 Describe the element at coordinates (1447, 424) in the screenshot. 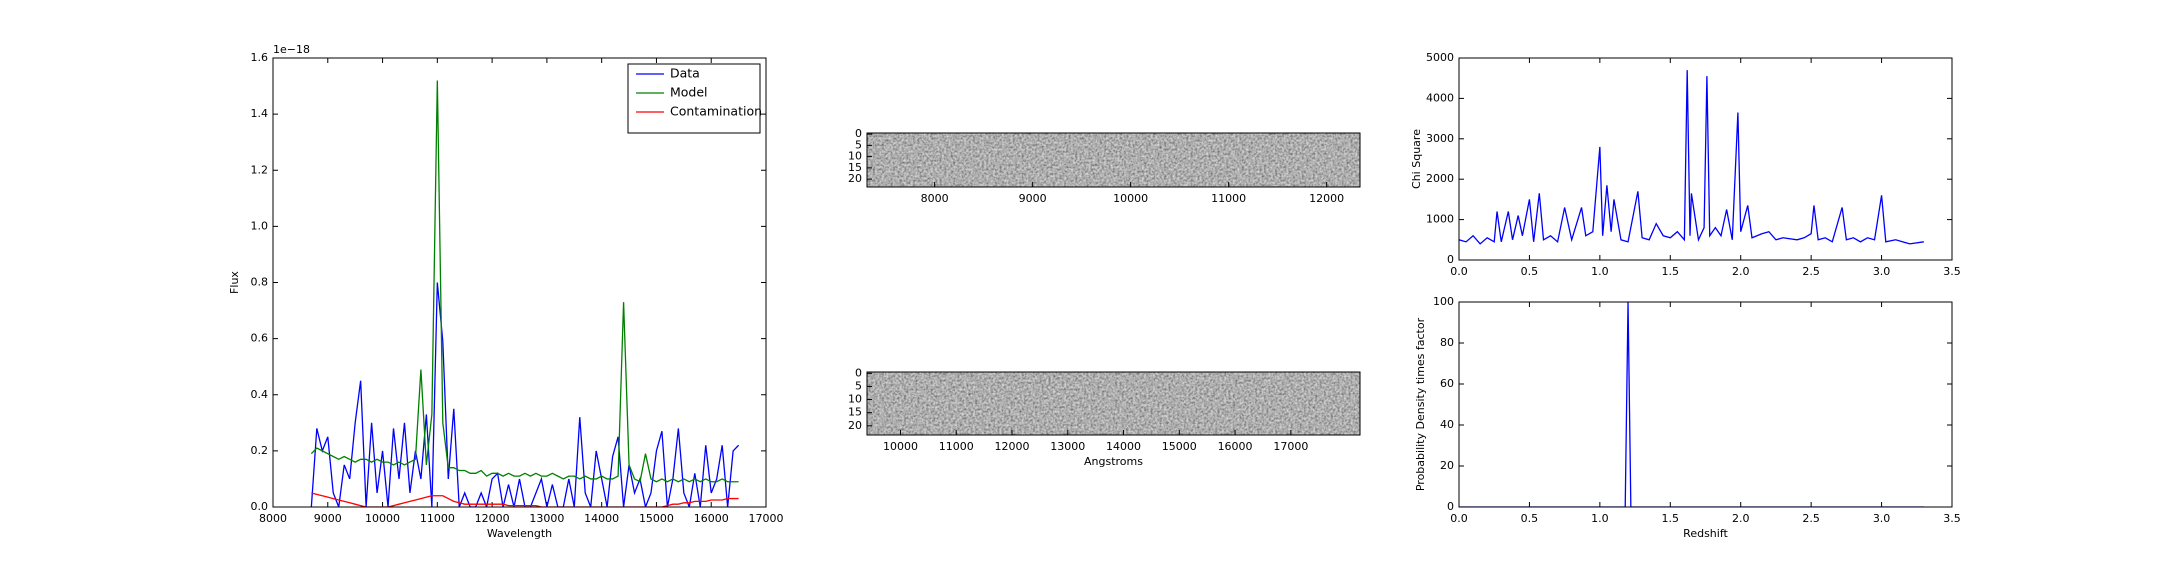

I see `y-tick-label: 40` at that location.